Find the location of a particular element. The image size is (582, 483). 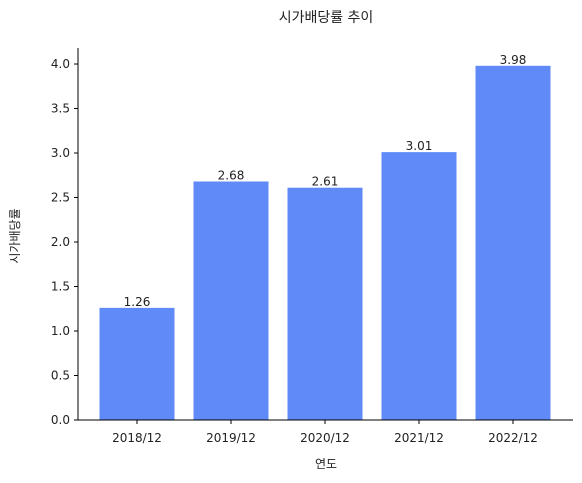

y-tick-label: 0.5 is located at coordinates (60, 376).